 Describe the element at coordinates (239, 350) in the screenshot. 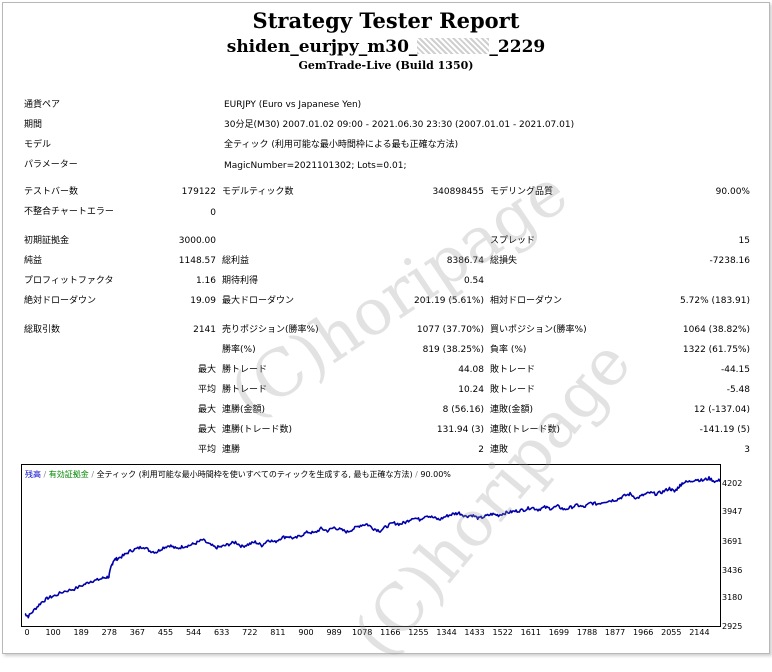

I see `profit-trades-label: 勝率(%)` at that location.